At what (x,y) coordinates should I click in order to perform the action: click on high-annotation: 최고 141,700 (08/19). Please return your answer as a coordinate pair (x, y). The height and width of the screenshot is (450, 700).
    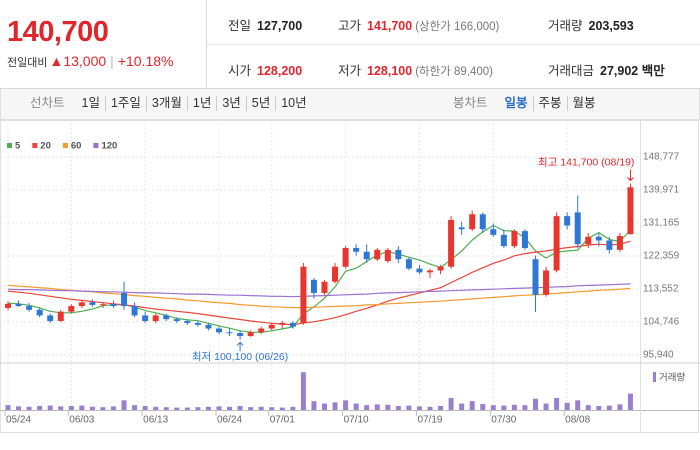
    Looking at the image, I should click on (586, 162).